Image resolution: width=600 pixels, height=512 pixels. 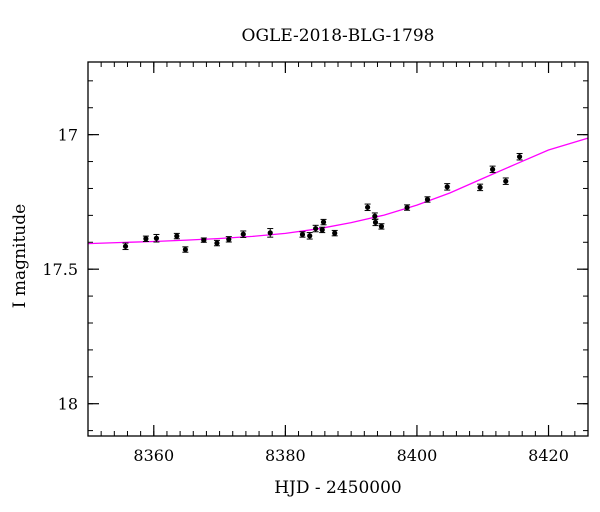 What do you see at coordinates (548, 455) in the screenshot?
I see `x-tick-label: 8420` at bounding box center [548, 455].